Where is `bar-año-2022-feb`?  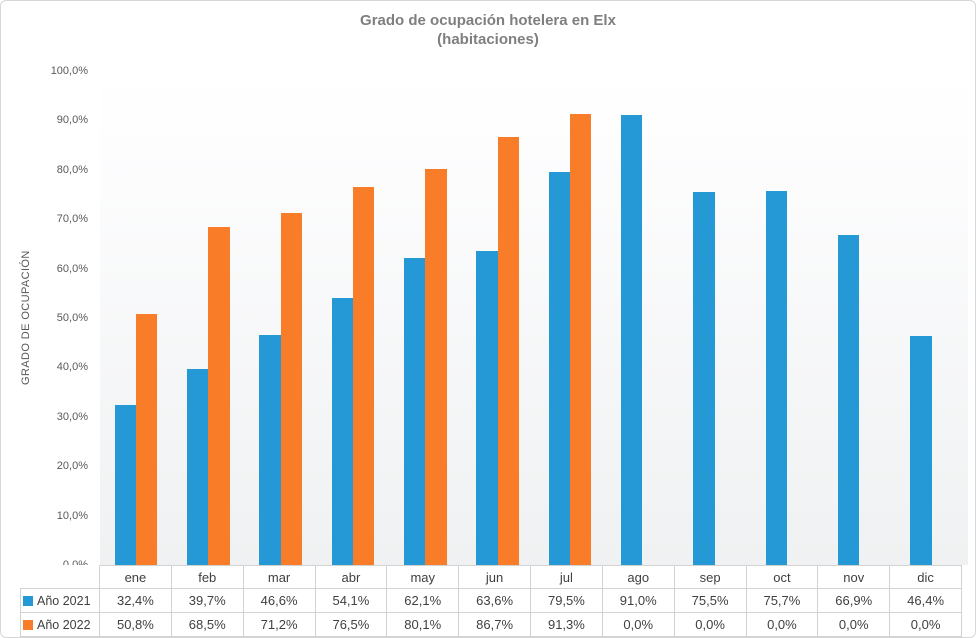 bar-año-2022-feb is located at coordinates (219, 395).